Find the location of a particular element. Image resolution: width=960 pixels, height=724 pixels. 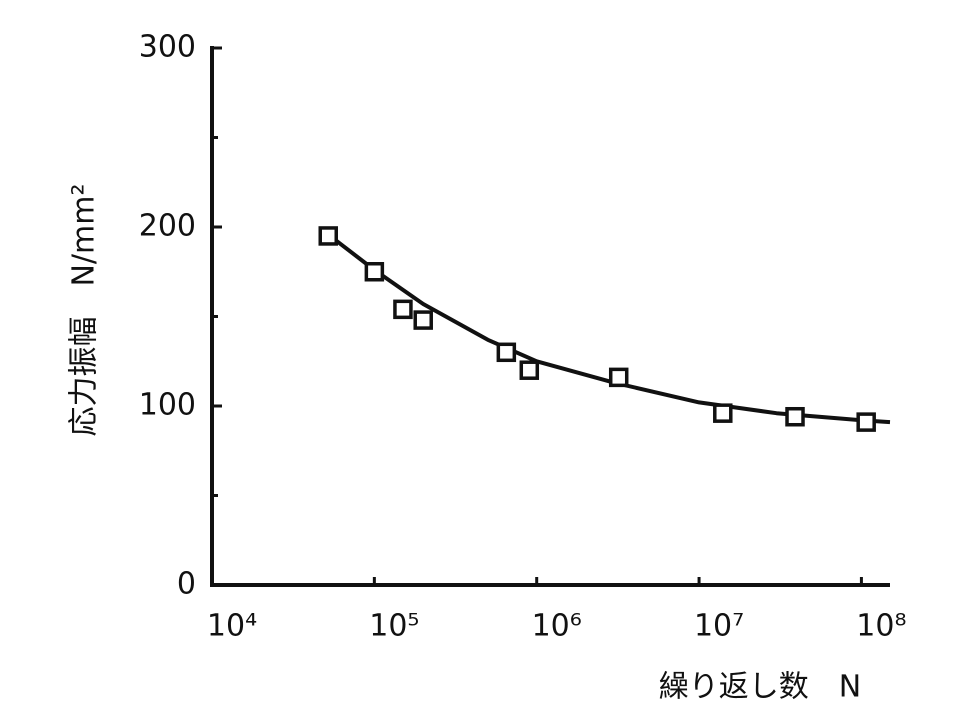

x-axis-label: 繰り返し数 N is located at coordinates (760, 687).